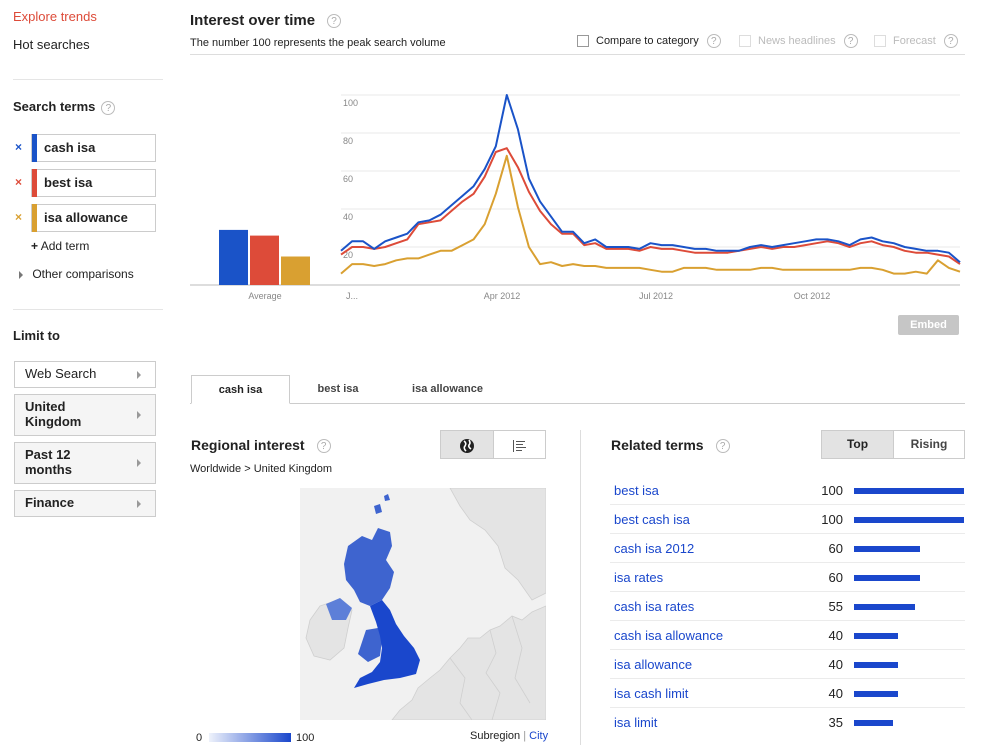 This screenshot has width=984, height=745. I want to click on interest-title: Interest over time, so click(253, 20).